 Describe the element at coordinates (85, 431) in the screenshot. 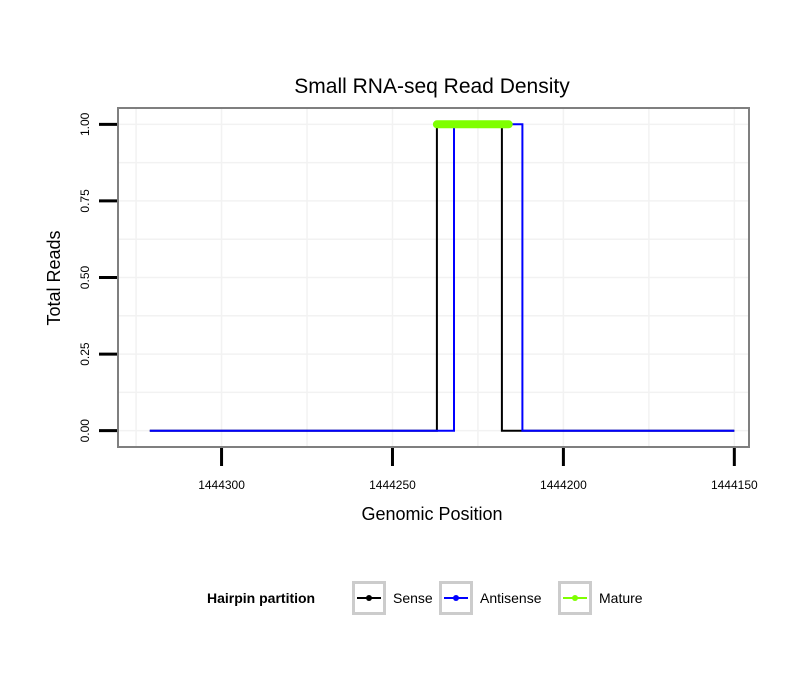

I see `y-tick-label: 0.00` at that location.